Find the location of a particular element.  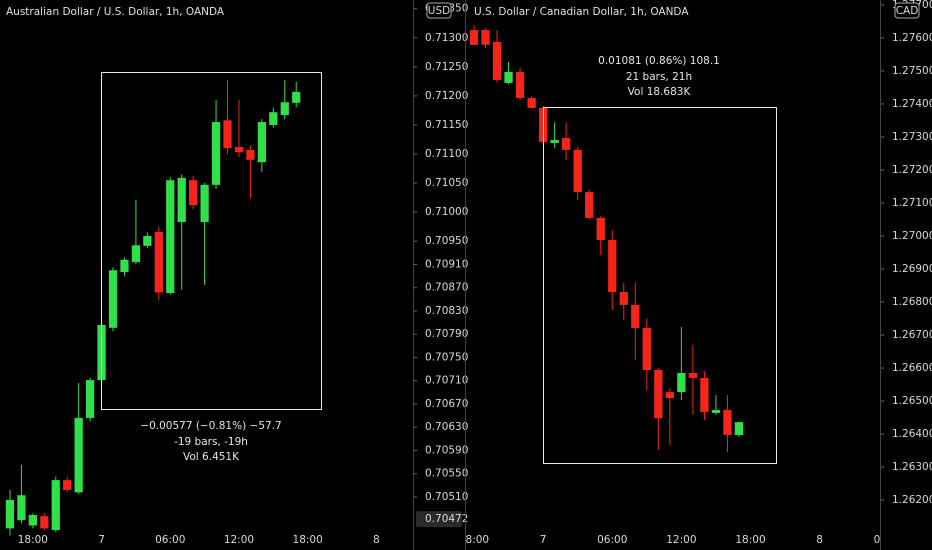

y-tick-label: 1.26300 is located at coordinates (912, 467).